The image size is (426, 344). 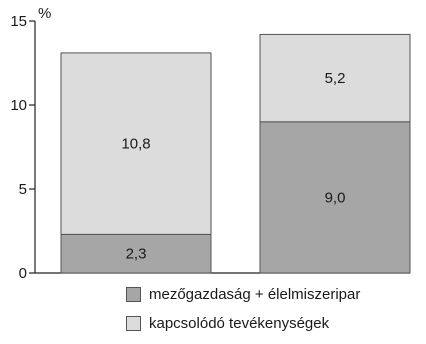 I want to click on data-label: 2,3, so click(x=136, y=254).